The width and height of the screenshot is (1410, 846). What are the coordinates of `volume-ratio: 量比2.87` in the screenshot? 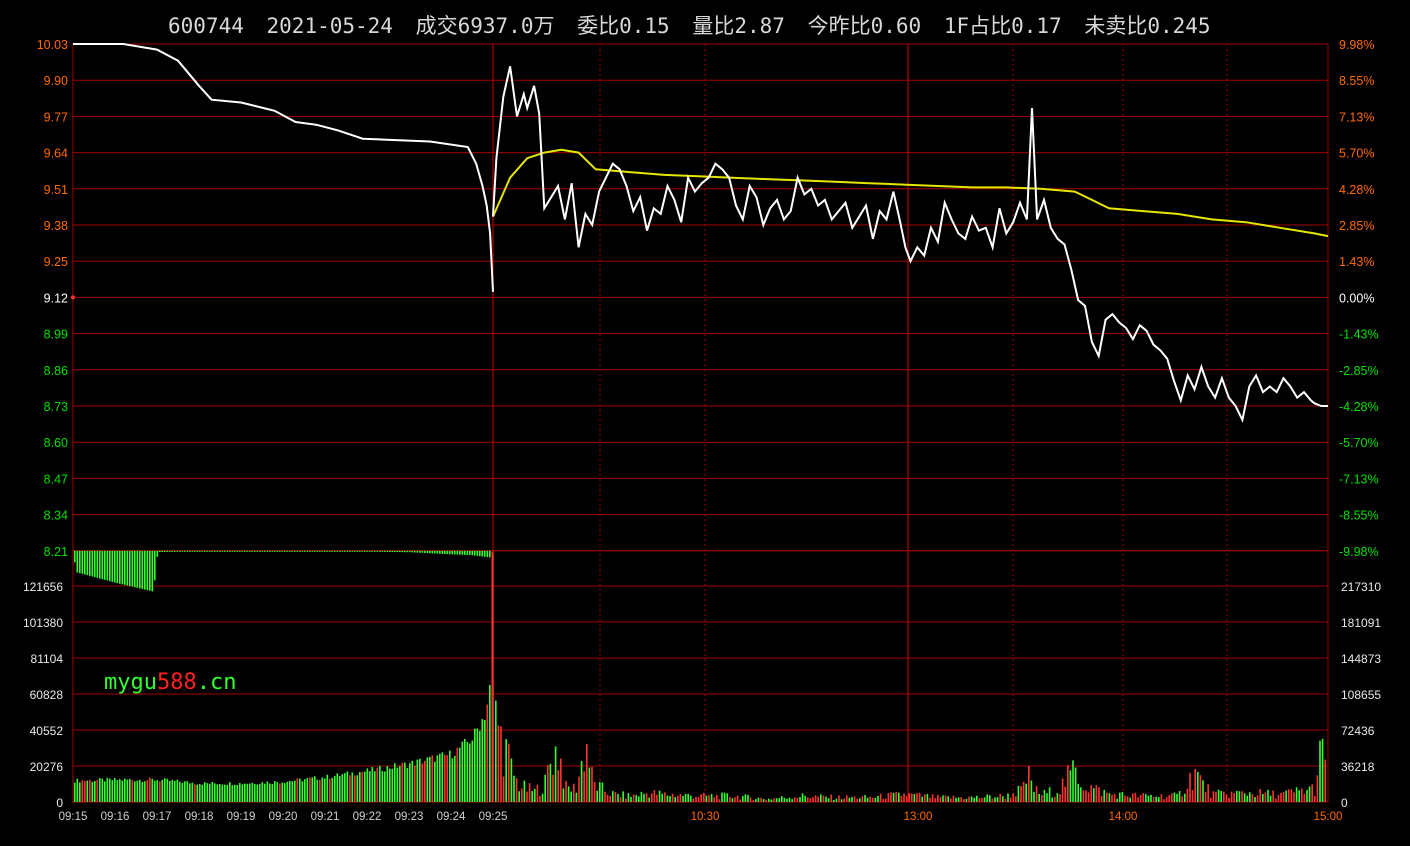 It's located at (738, 26).